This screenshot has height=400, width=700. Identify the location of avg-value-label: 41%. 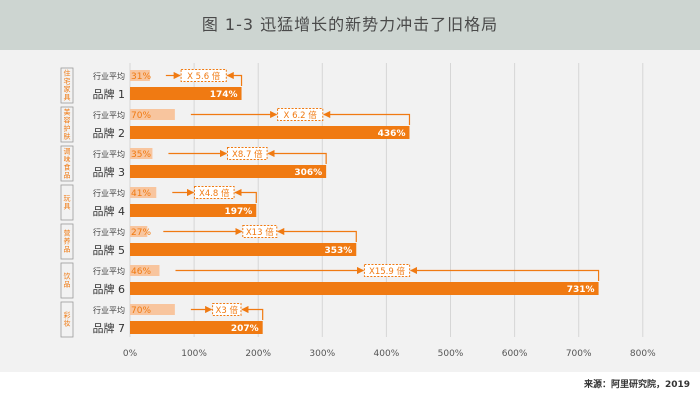
(141, 194).